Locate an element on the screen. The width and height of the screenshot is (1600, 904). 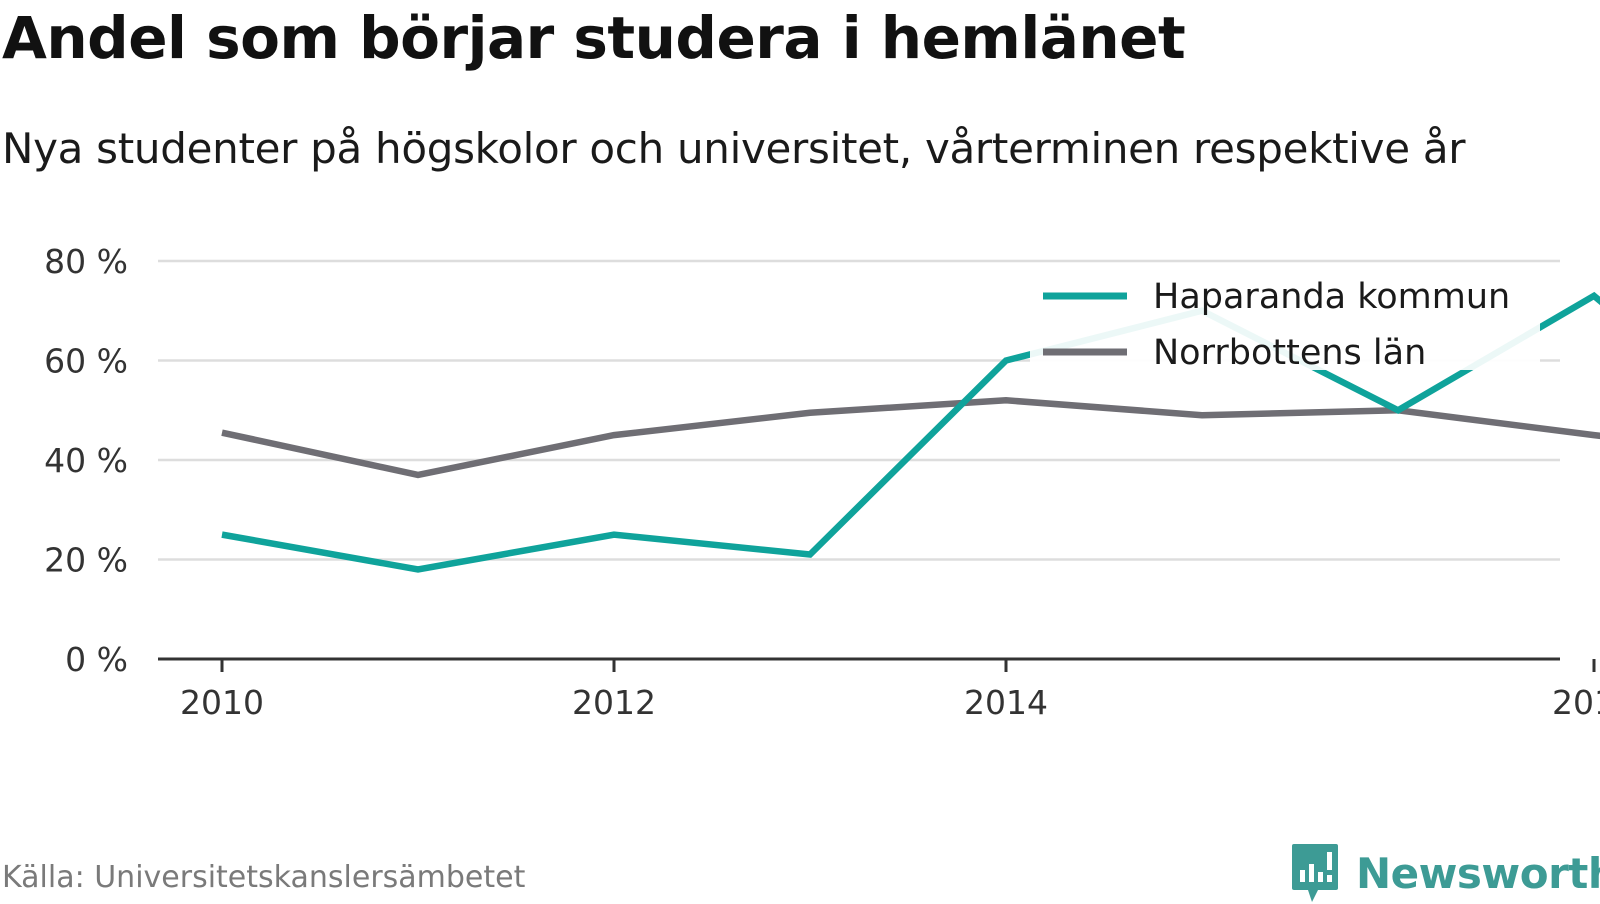
y-tick-label: 0 % is located at coordinates (96, 659).